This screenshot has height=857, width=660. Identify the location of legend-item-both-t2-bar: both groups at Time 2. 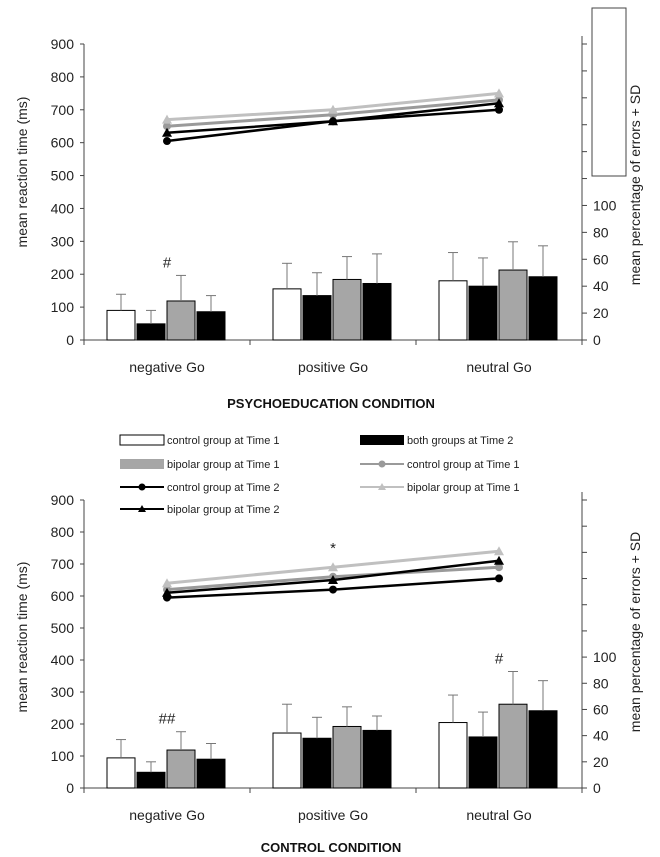
(436, 441).